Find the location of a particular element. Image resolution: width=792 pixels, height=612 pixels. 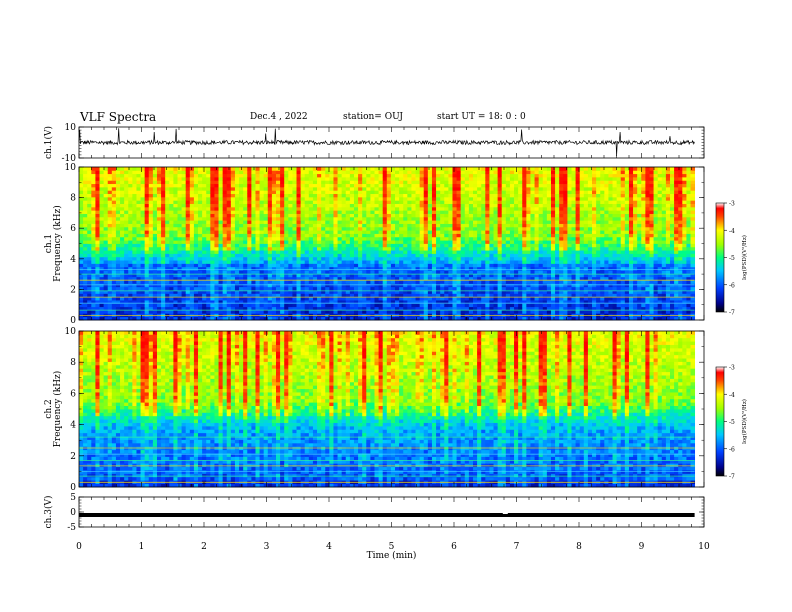

x-tick-label: 8 is located at coordinates (579, 547).